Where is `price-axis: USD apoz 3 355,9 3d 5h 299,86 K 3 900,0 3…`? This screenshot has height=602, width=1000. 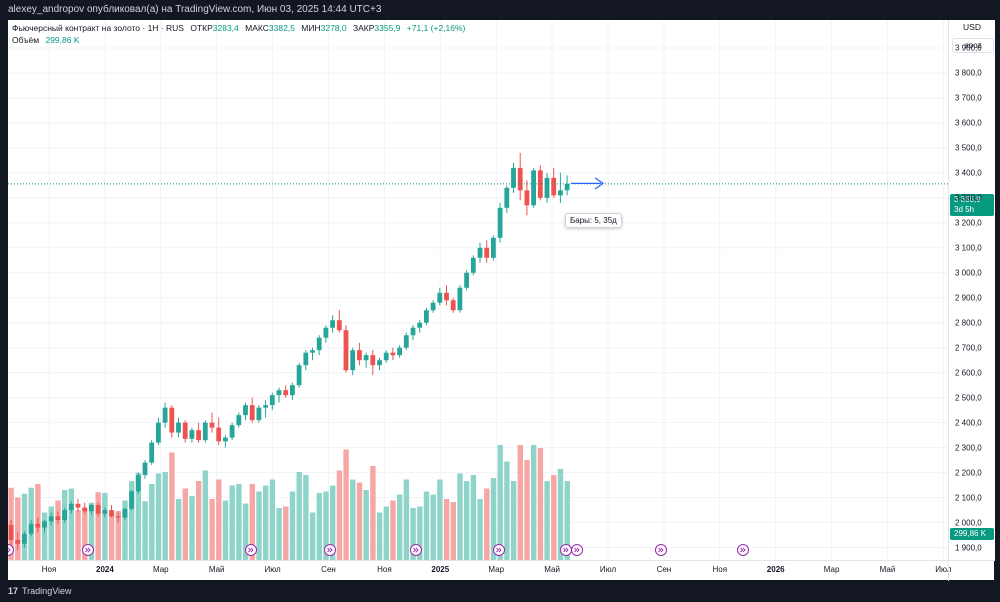
price-axis: USD apoz 3 355,9 3d 5h 299,86 K 3 900,0 3… is located at coordinates (971, 290).